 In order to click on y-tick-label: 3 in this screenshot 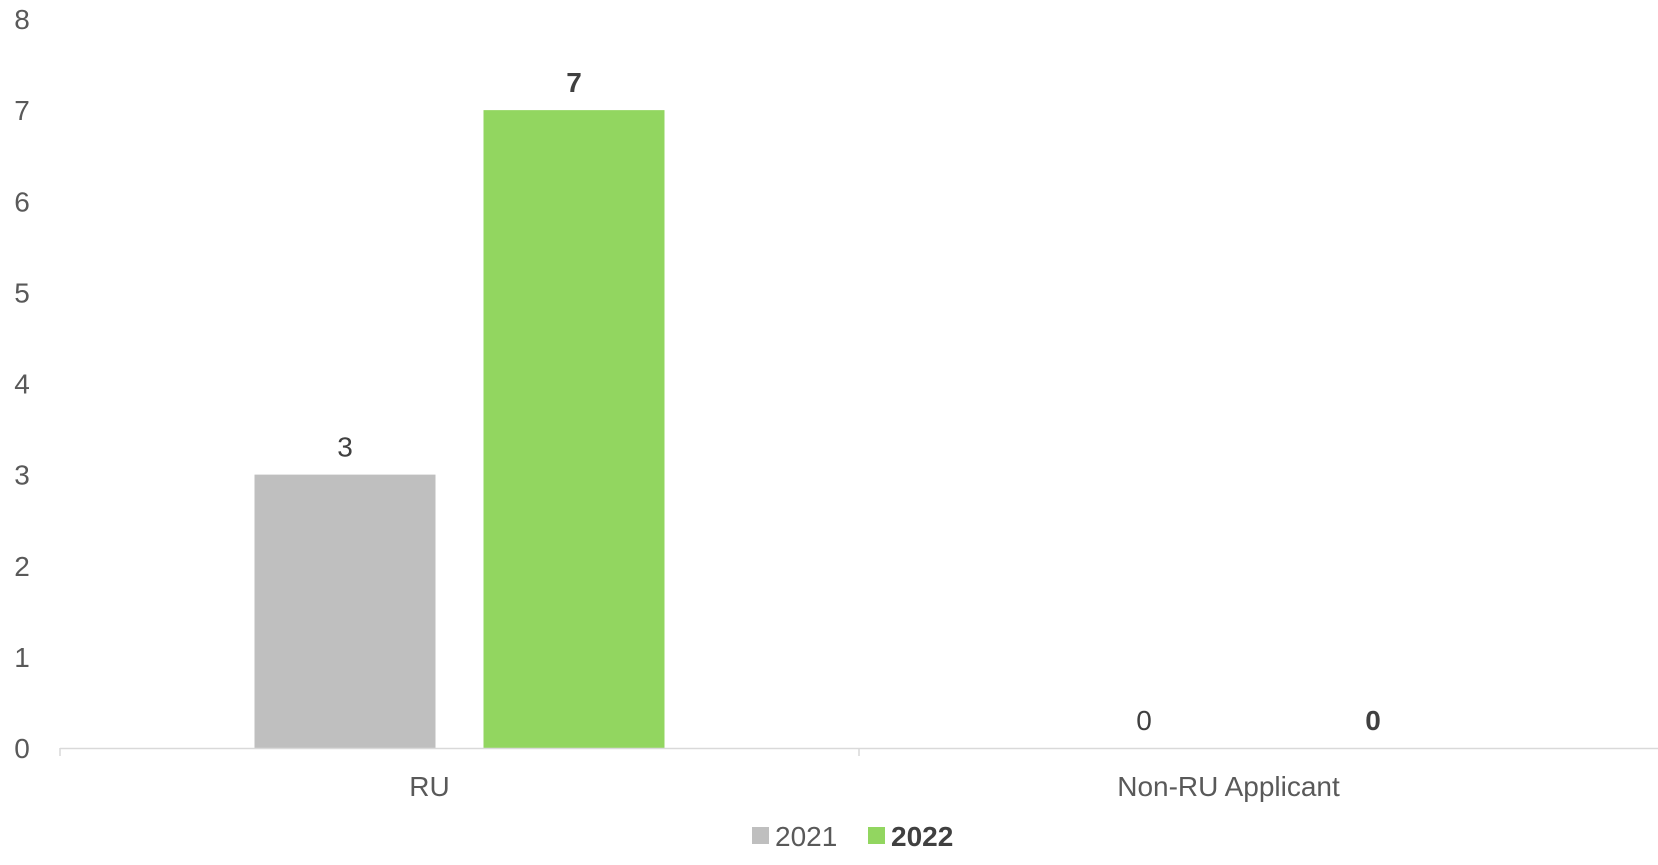, I will do `click(22, 475)`.